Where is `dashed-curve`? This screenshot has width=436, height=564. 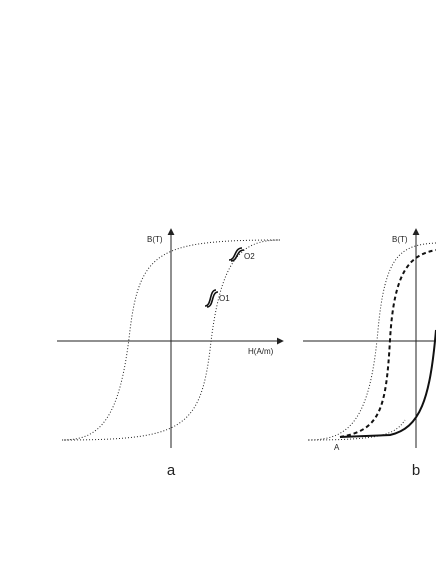
dashed-curve is located at coordinates (387, 343).